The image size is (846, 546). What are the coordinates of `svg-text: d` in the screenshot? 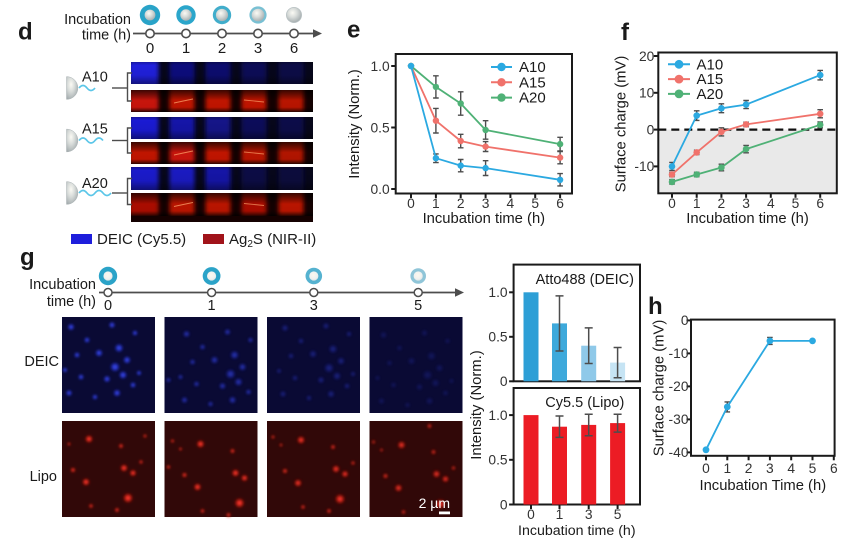 It's located at (25, 32).